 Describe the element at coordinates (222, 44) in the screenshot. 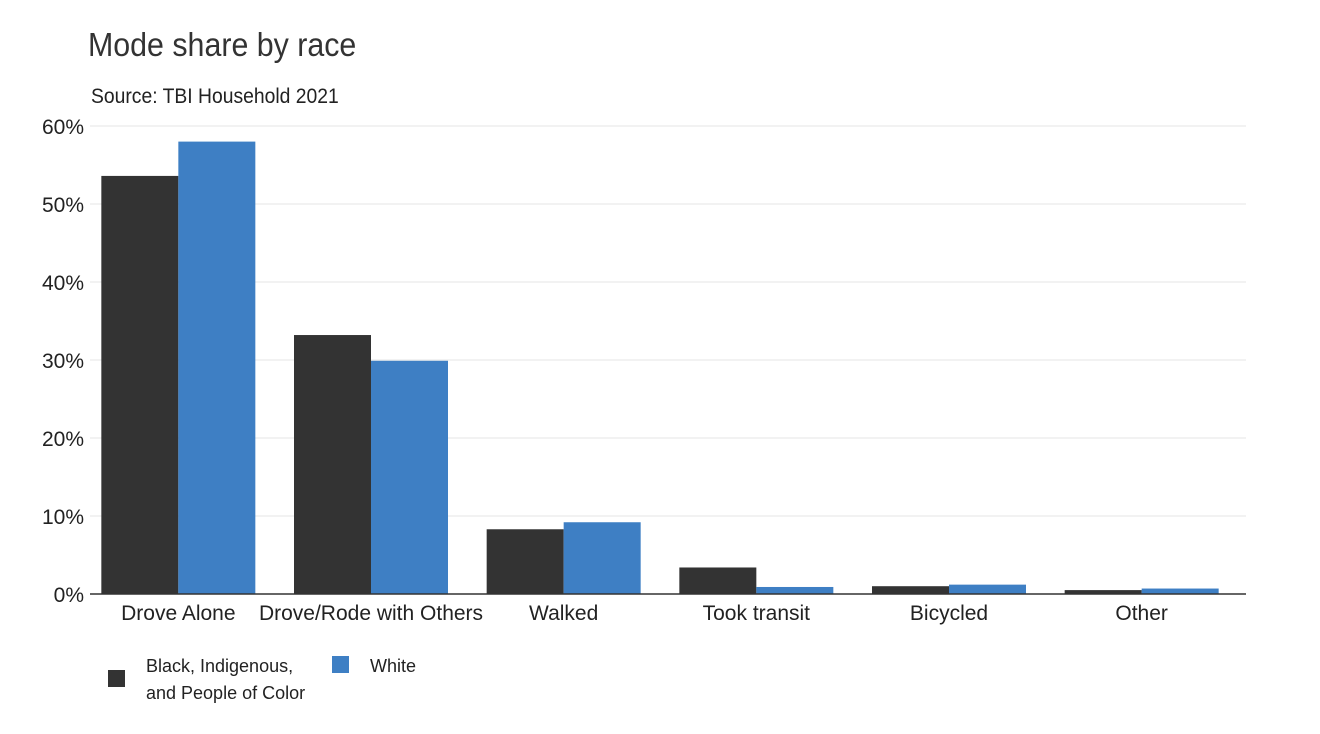

I see `chart-title: Mode share by race` at that location.